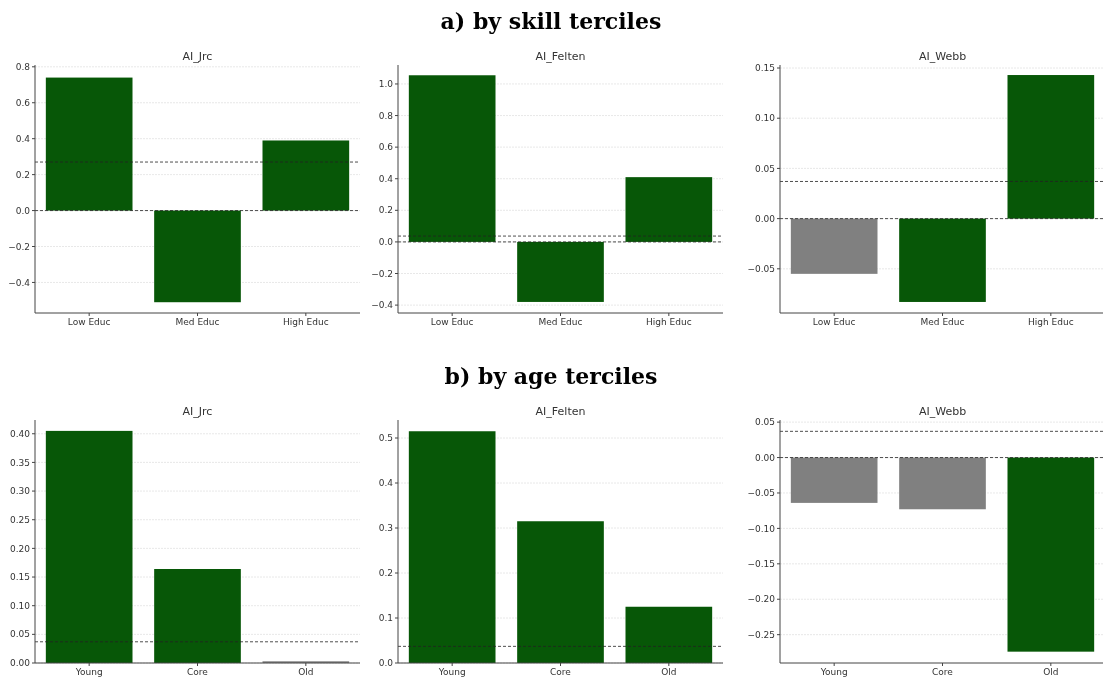 Image resolution: width=1103 pixels, height=680 pixels. Describe the element at coordinates (385, 438) in the screenshot. I see `y-tick-label: 0.5` at that location.